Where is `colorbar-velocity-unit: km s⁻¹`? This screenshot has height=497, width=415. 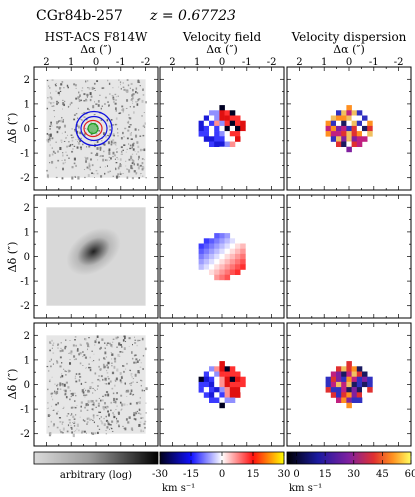 colorbar-velocity-unit: km s⁻¹ is located at coordinates (178, 488).